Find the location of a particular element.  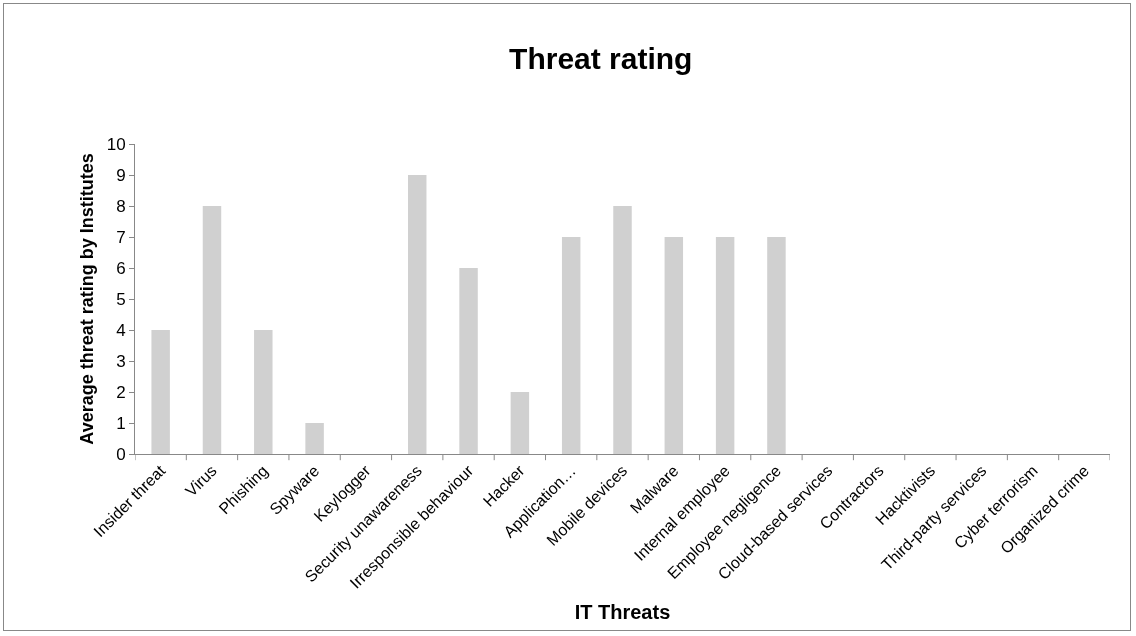

y-tick-label: 10 is located at coordinates (116, 144).